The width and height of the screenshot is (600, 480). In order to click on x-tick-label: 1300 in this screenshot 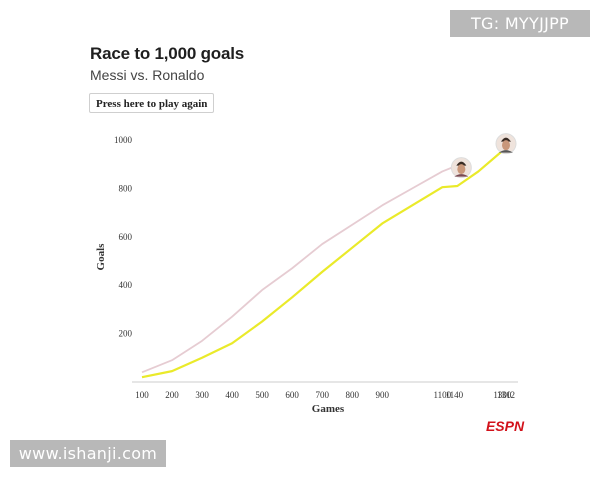, I will do `click(502, 395)`.